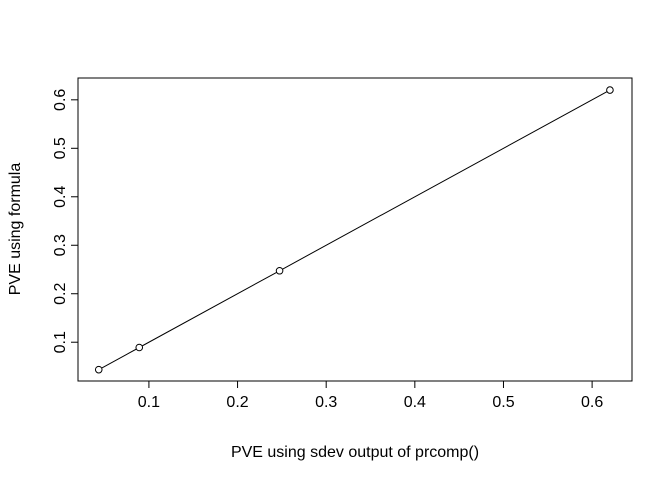 This screenshot has width=672, height=485. I want to click on x-tick-label: 0.1, so click(149, 402).